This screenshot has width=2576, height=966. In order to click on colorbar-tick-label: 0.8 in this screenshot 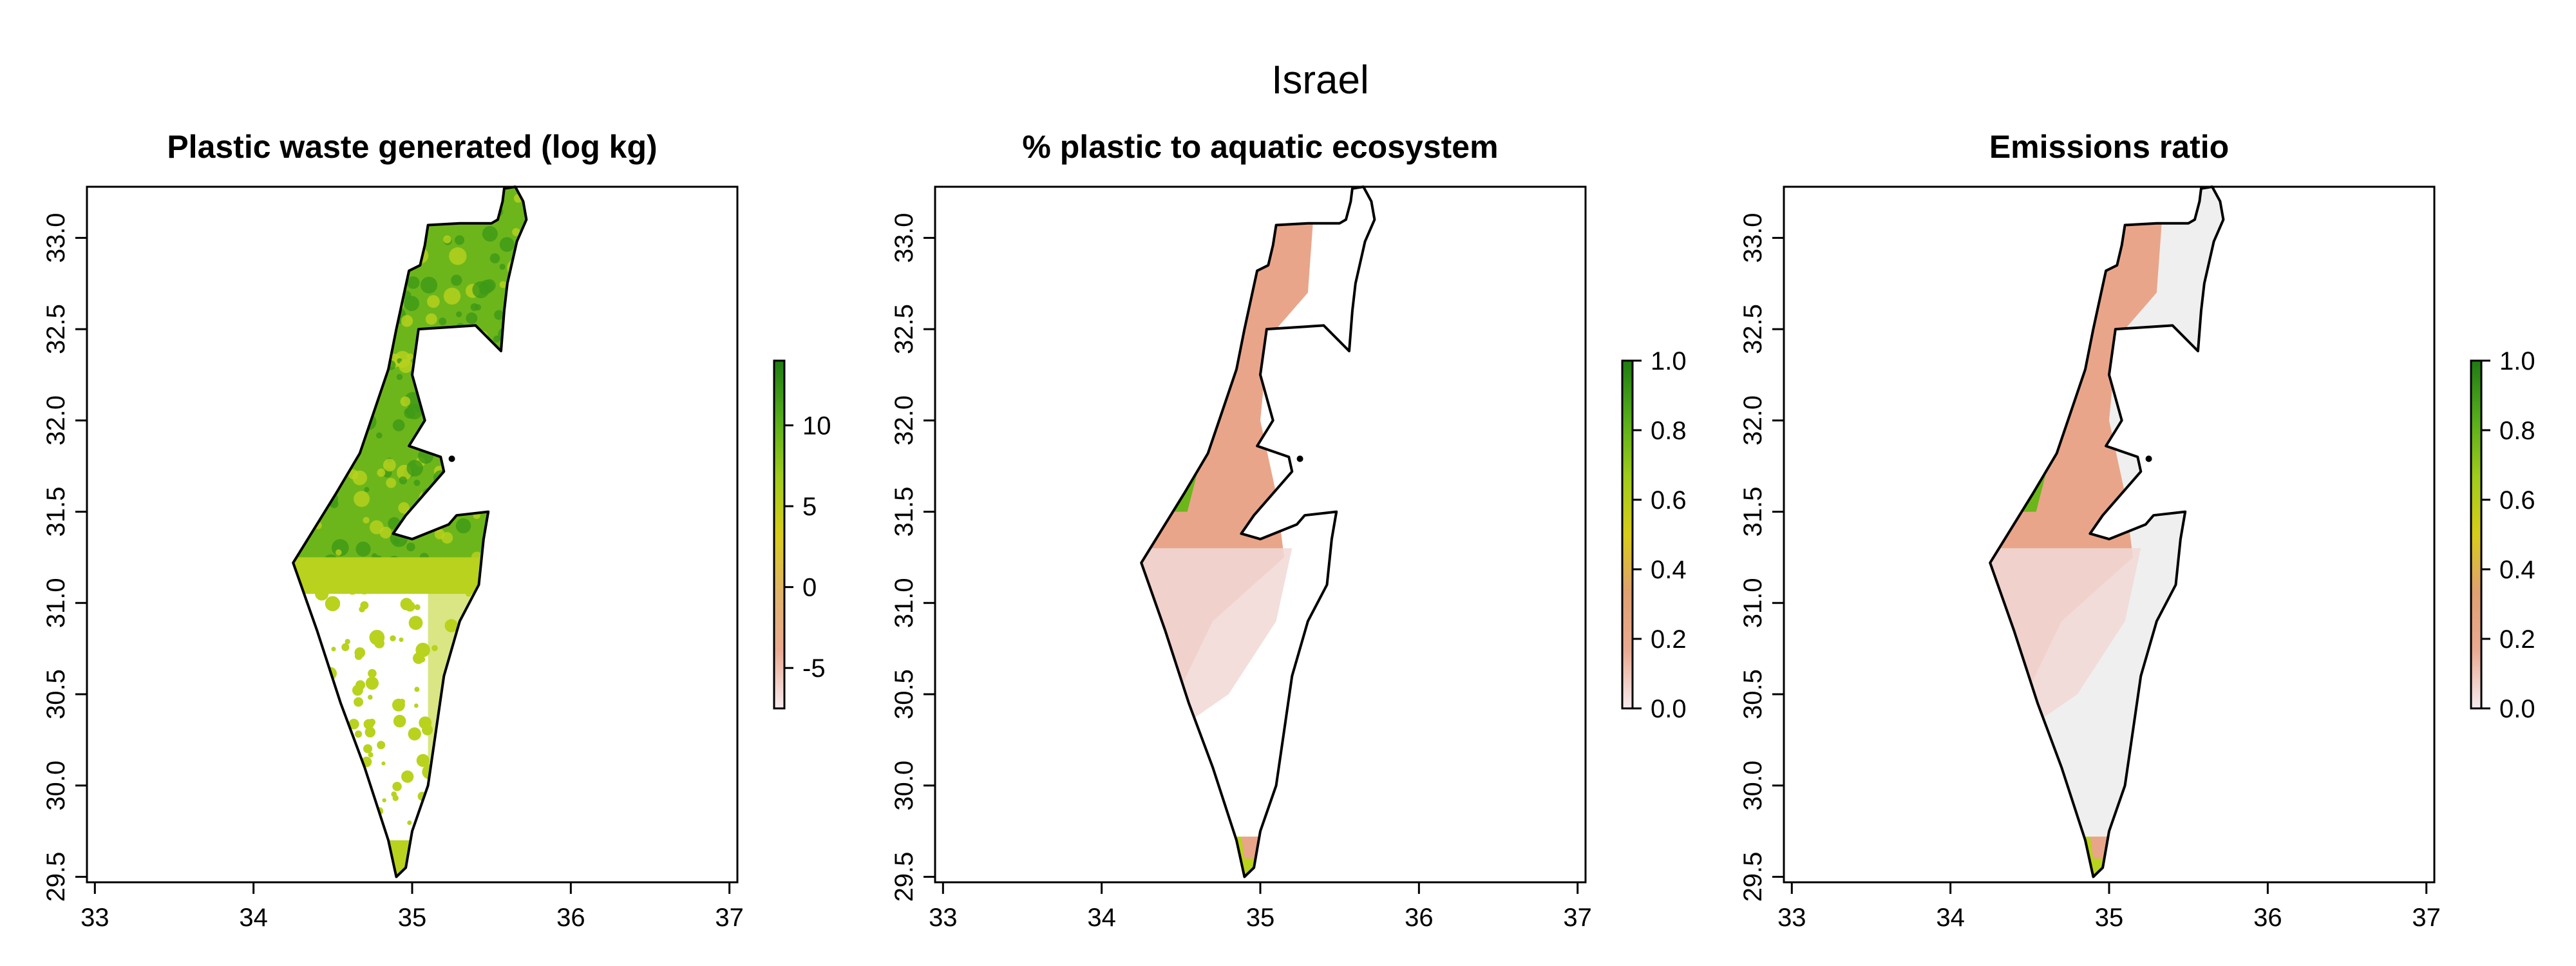, I will do `click(2517, 431)`.